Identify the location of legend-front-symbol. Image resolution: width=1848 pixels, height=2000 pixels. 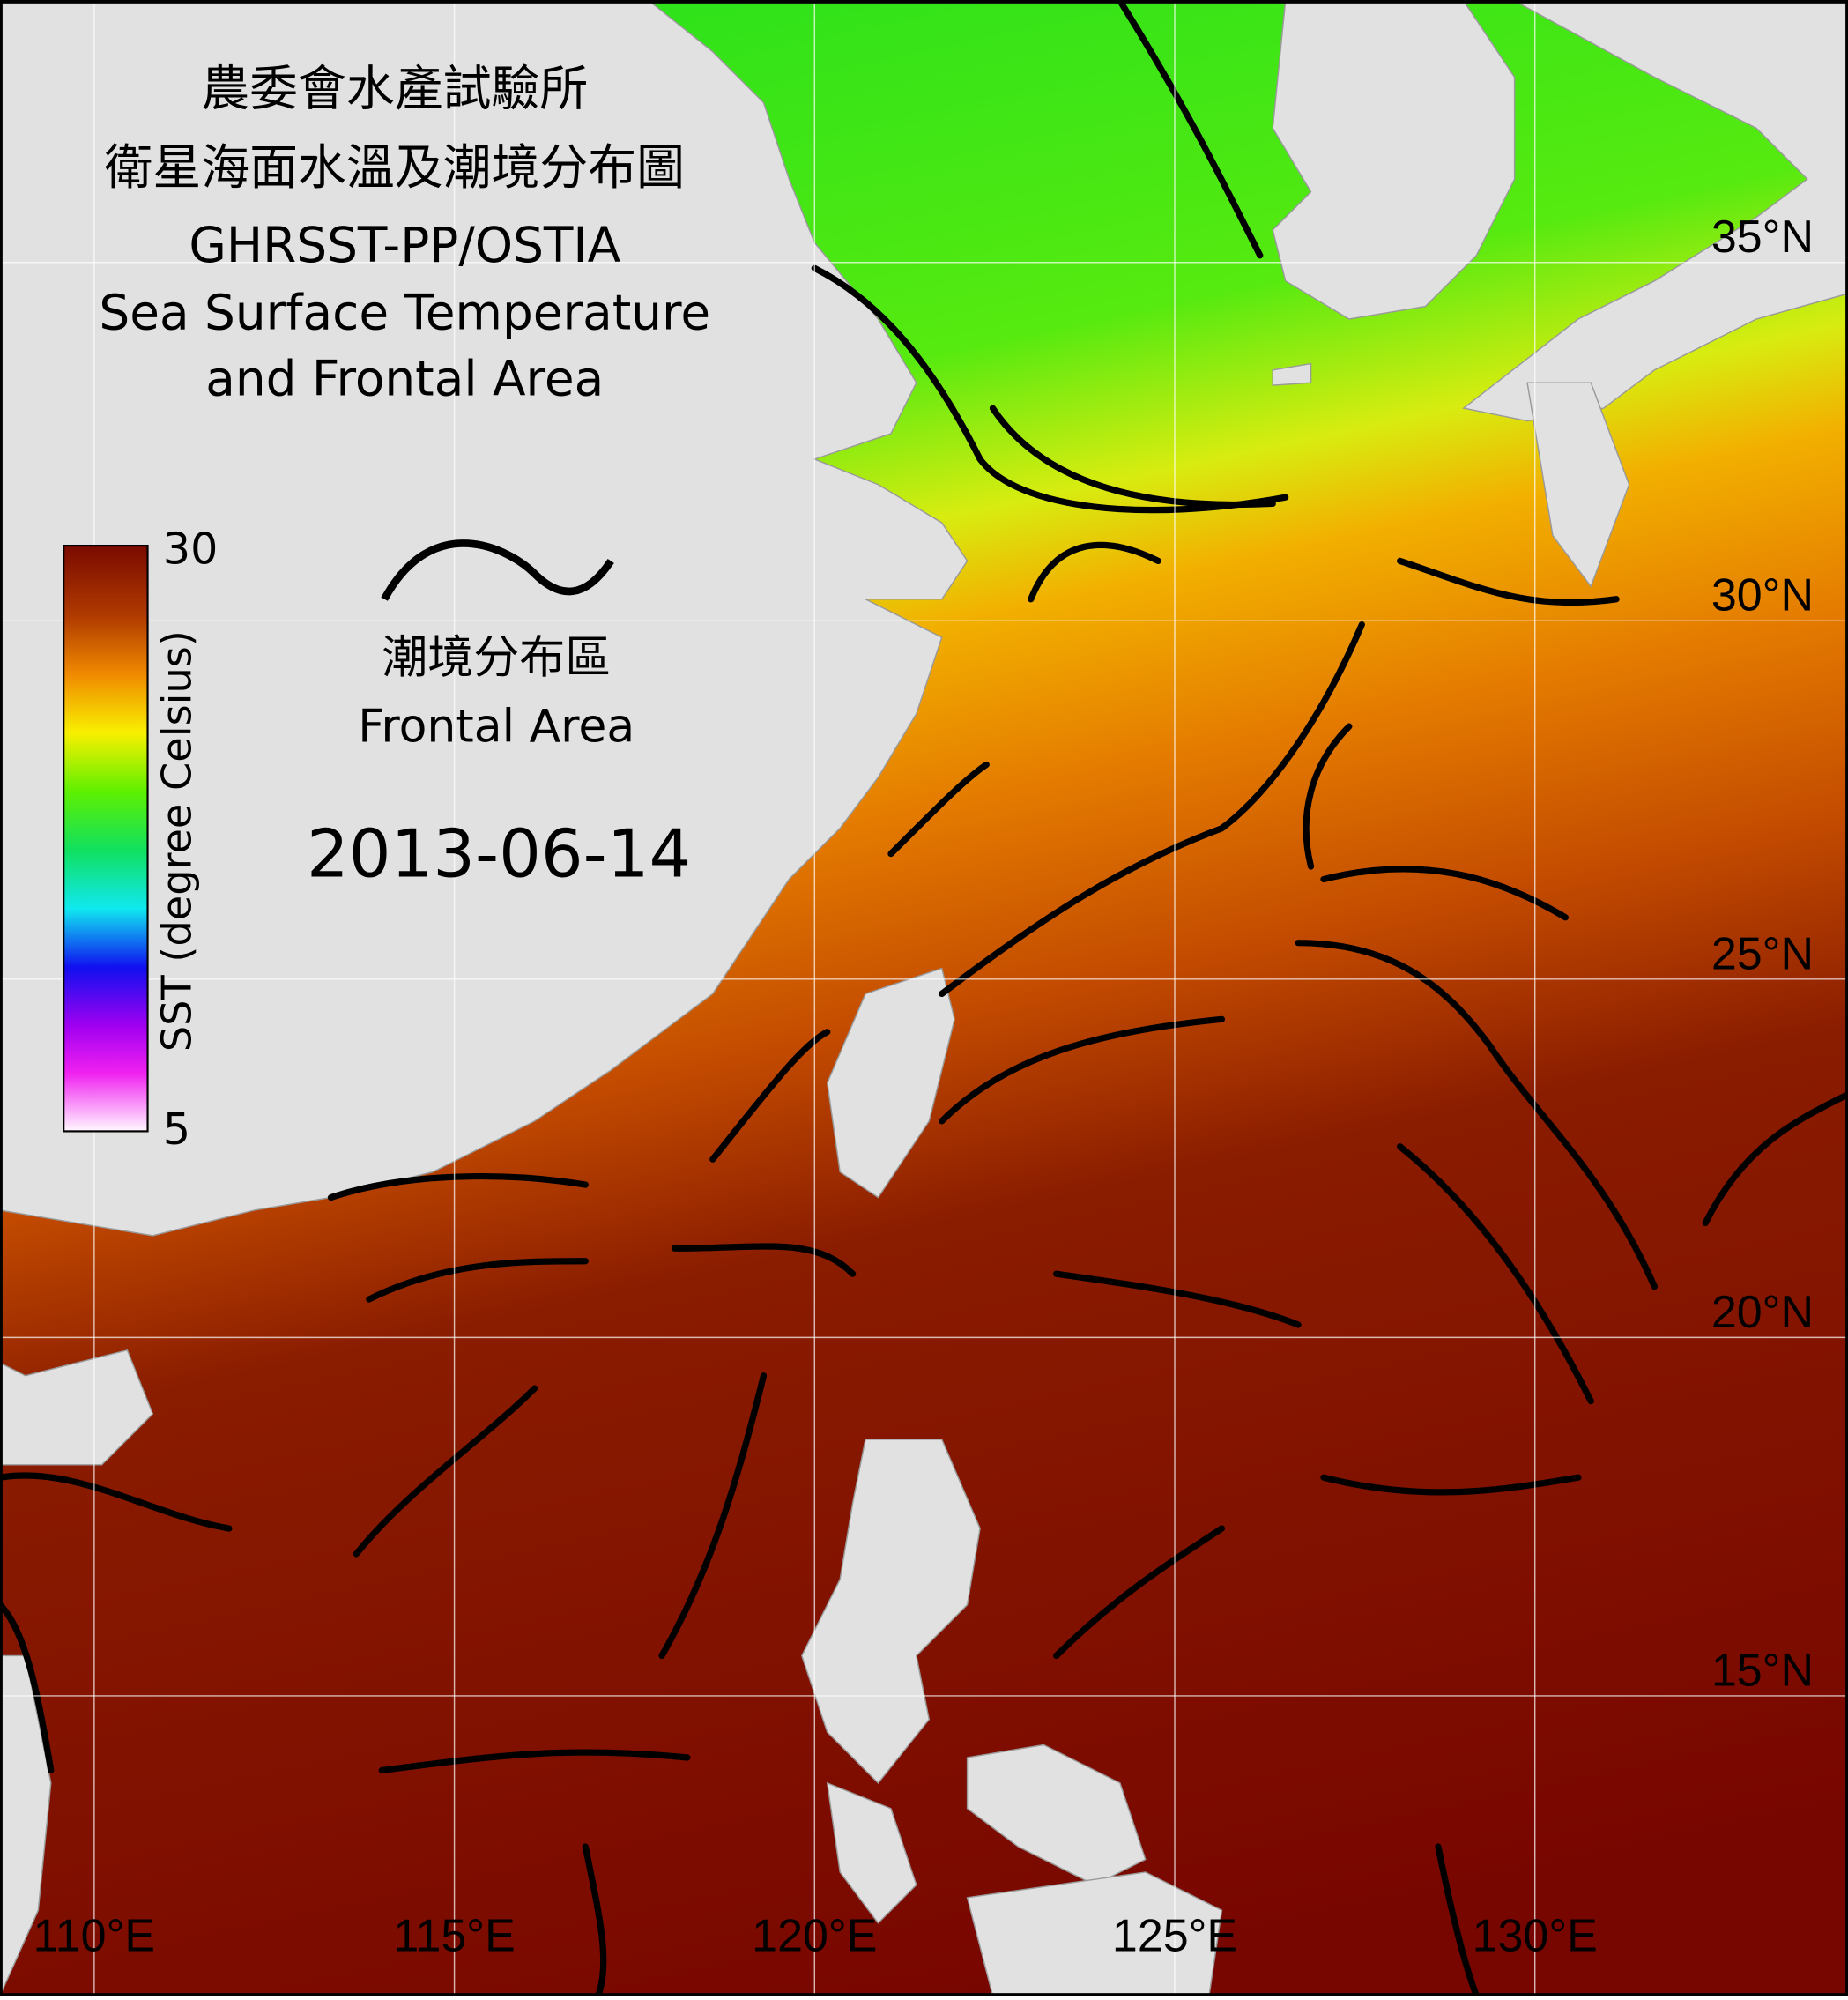
(497, 570).